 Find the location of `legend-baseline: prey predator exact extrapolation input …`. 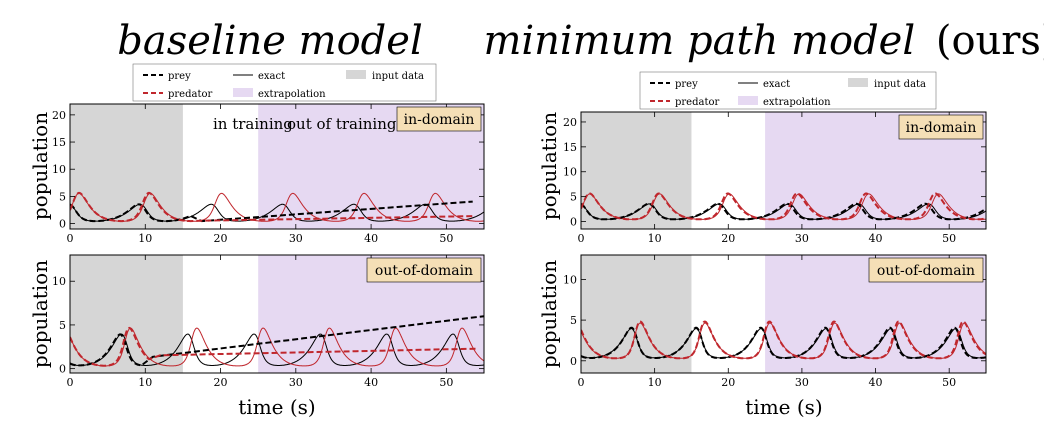

legend-baseline: prey predator exact extrapolation input … is located at coordinates (284, 82).